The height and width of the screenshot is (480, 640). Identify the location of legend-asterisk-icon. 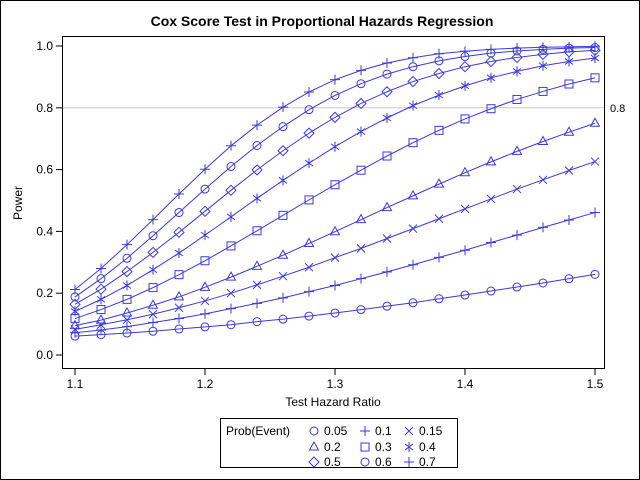
(409, 447).